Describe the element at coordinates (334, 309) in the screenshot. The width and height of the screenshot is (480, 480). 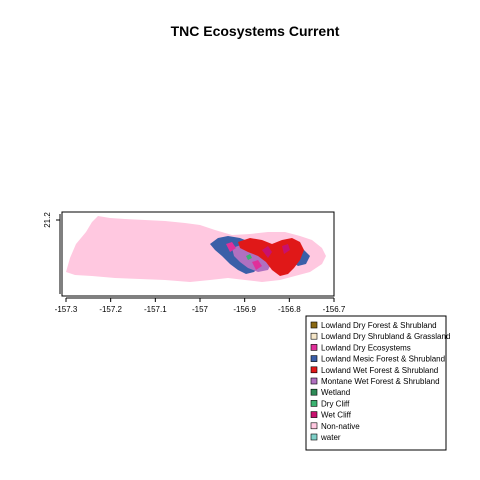
I see `x-tick-label: -156.7` at that location.